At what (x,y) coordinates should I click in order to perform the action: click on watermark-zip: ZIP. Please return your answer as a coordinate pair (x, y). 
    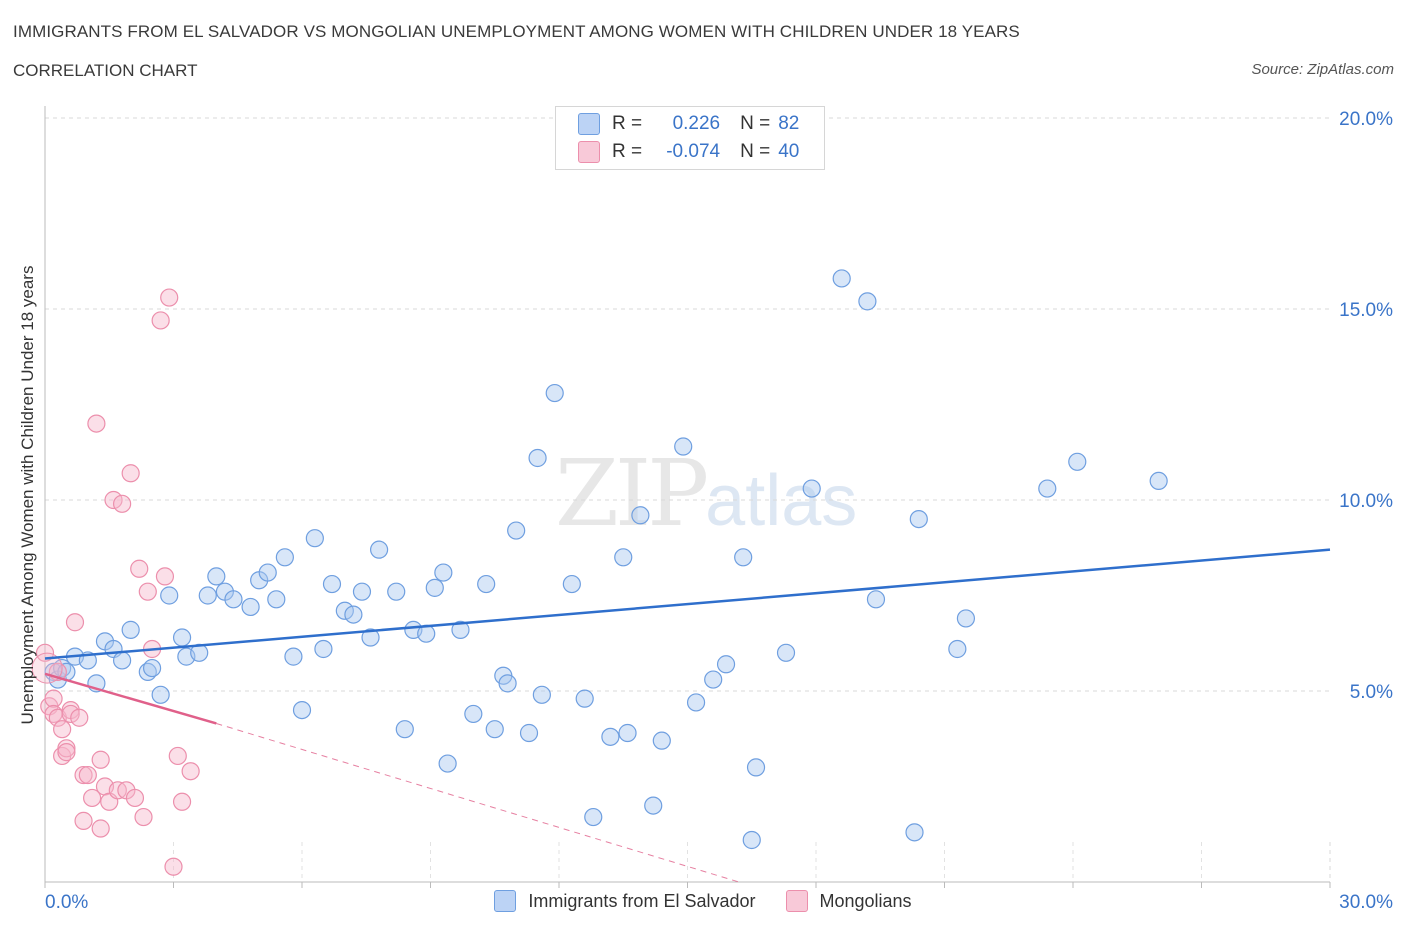
    Looking at the image, I should click on (632, 493).